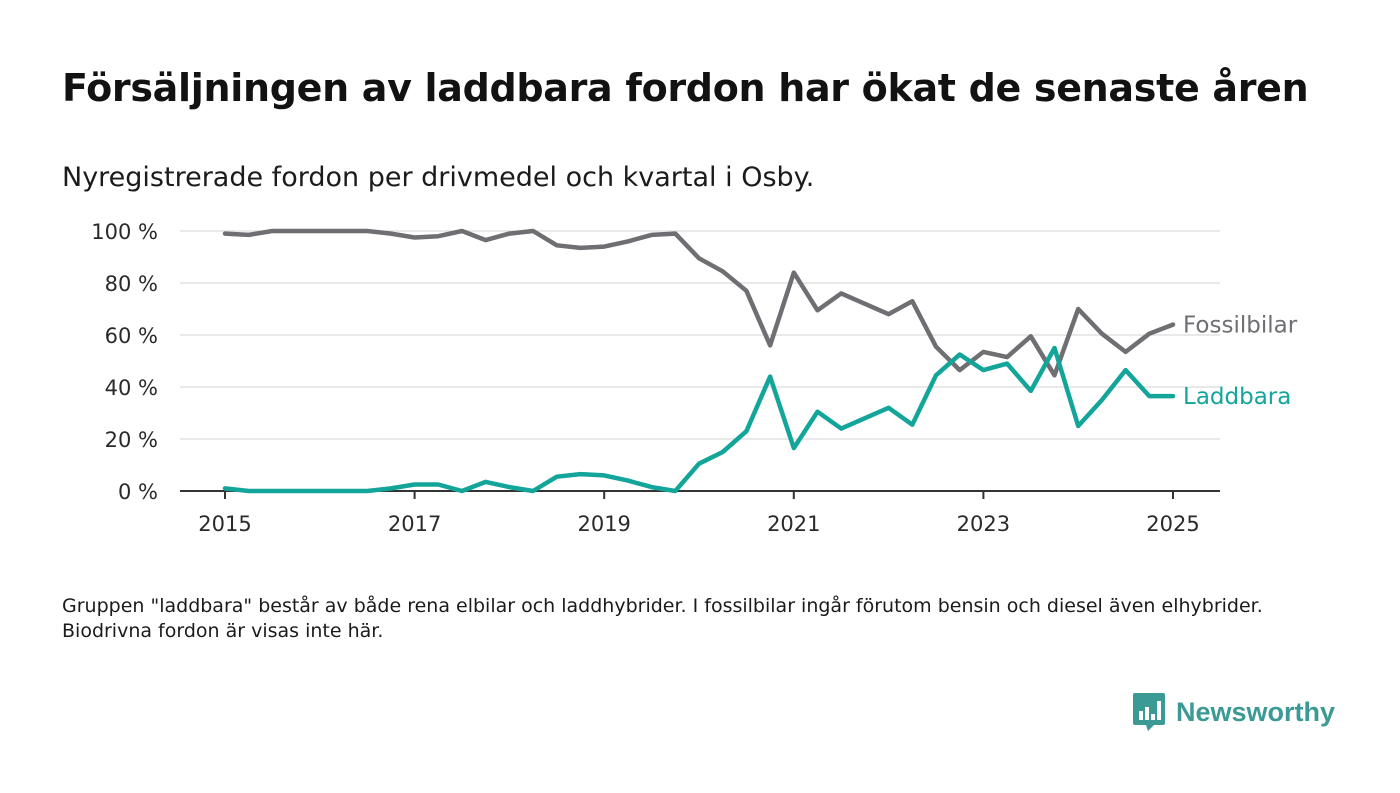 The width and height of the screenshot is (1400, 793). What do you see at coordinates (700, 513) in the screenshot?
I see `x-axis: 2015 2017 2019 2021 2023 2025` at bounding box center [700, 513].